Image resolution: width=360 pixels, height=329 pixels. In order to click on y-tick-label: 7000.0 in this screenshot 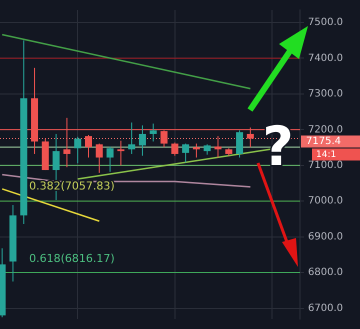, I will do `click(325, 201)`.